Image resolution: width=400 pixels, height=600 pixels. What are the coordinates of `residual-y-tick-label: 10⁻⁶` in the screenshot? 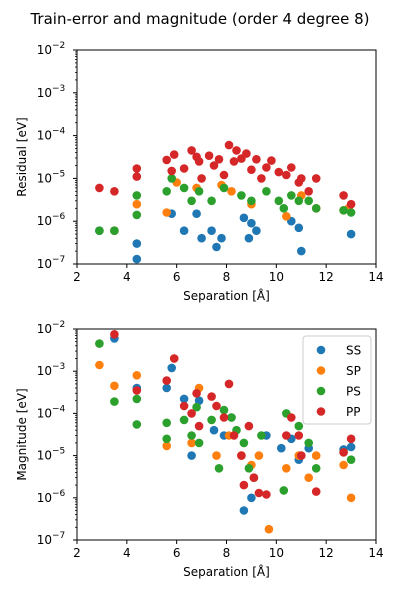 It's located at (51, 220).